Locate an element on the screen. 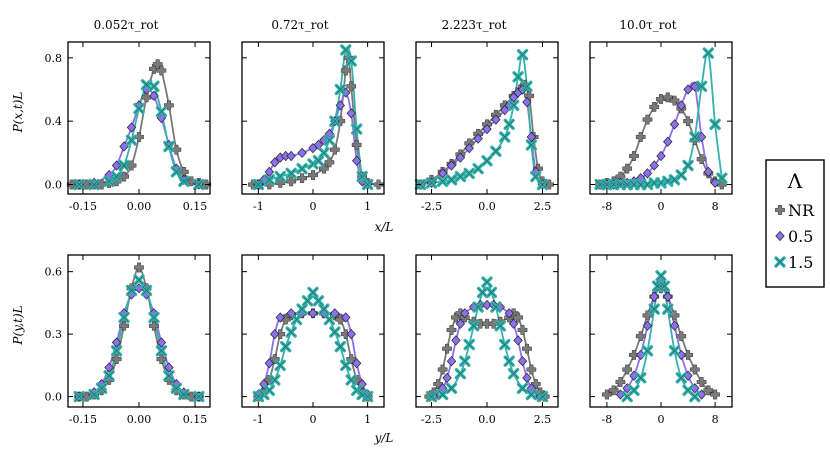 The width and height of the screenshot is (830, 457). y-tick-label: 0.3 is located at coordinates (54, 334).